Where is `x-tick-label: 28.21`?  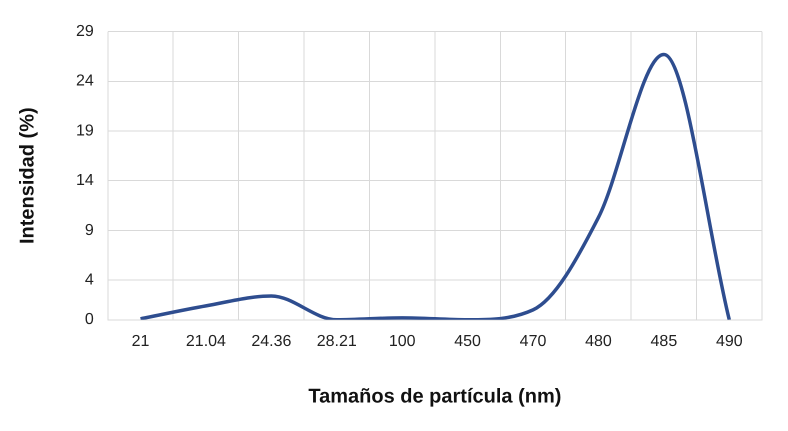
x-tick-label: 28.21 is located at coordinates (336, 341).